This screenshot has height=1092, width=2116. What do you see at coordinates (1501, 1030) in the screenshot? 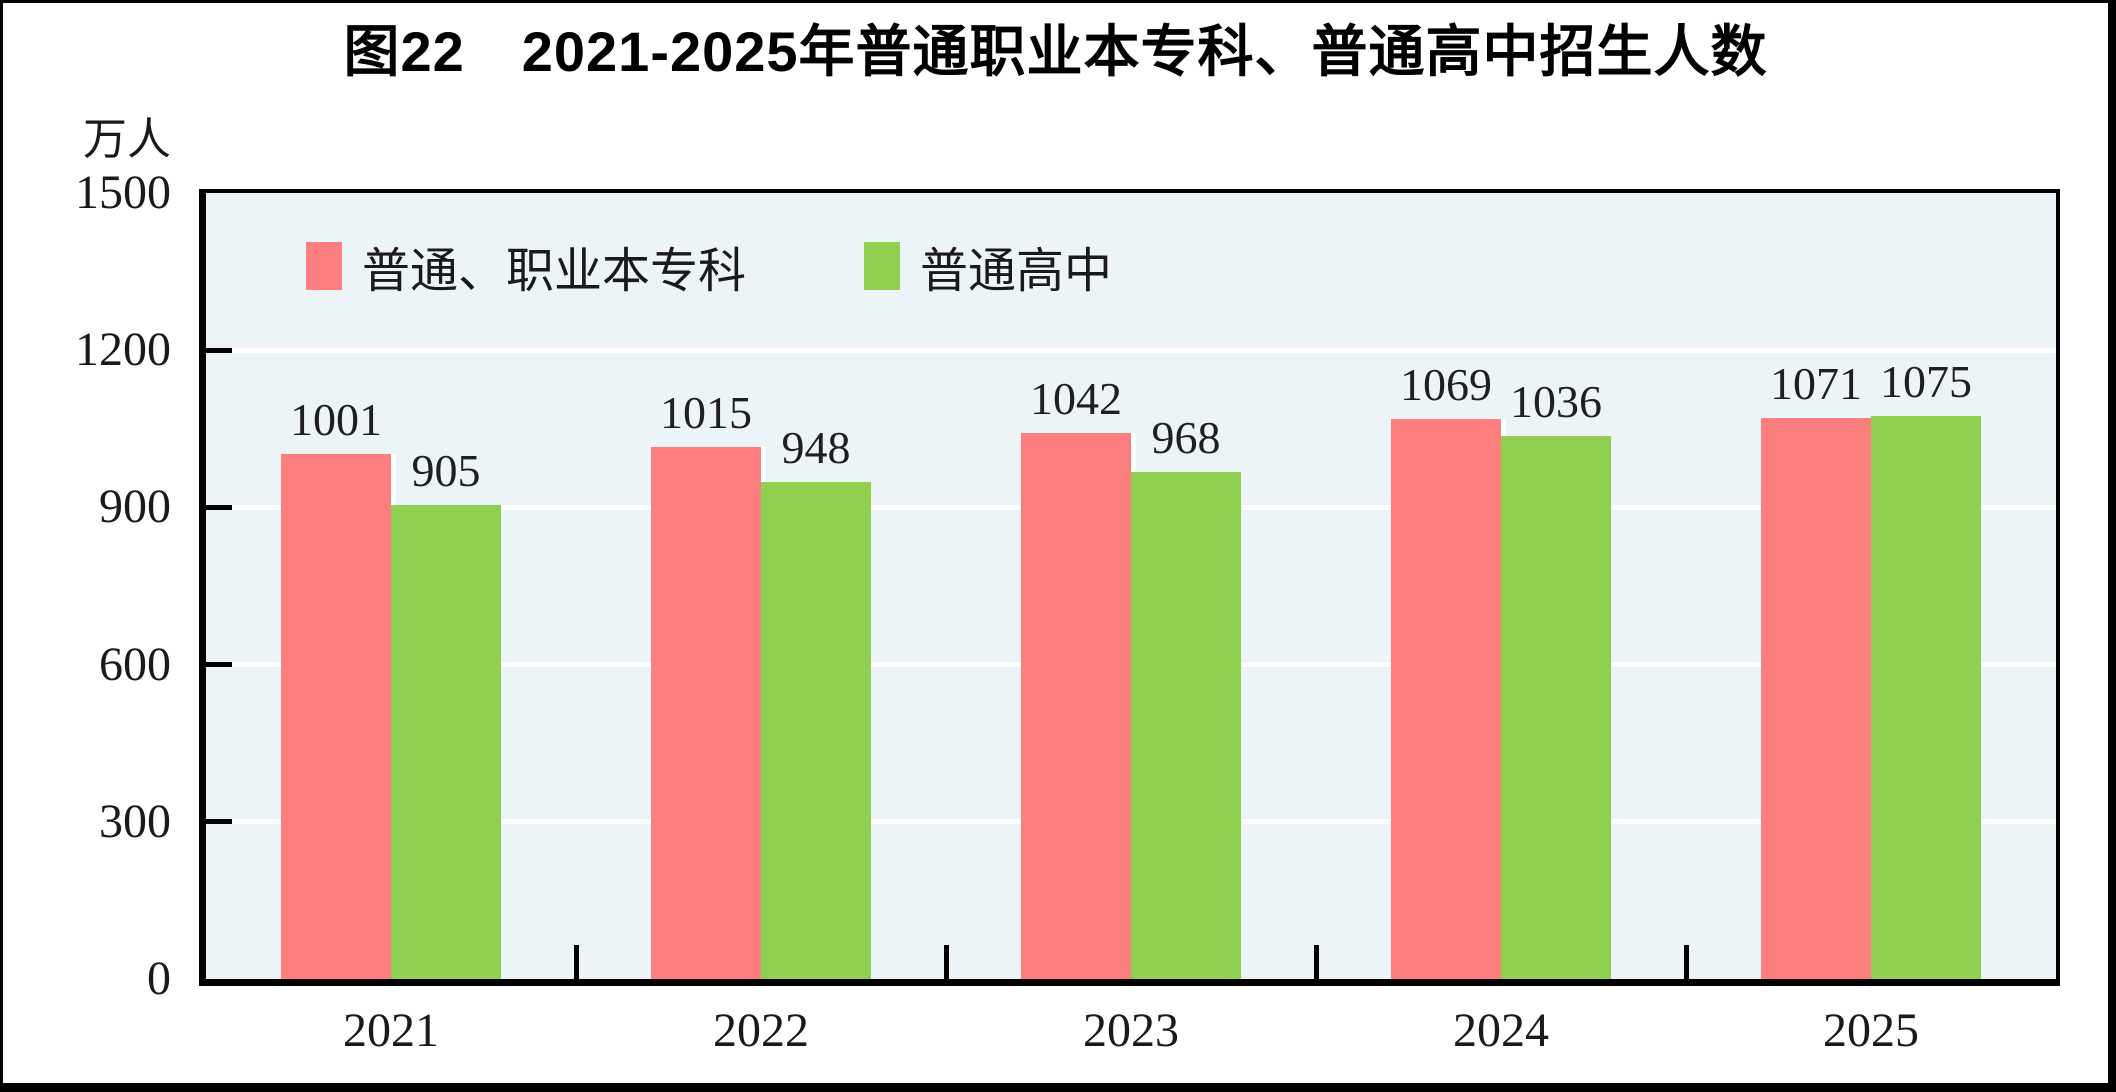
I see `x-label-2024: 2024` at bounding box center [1501, 1030].